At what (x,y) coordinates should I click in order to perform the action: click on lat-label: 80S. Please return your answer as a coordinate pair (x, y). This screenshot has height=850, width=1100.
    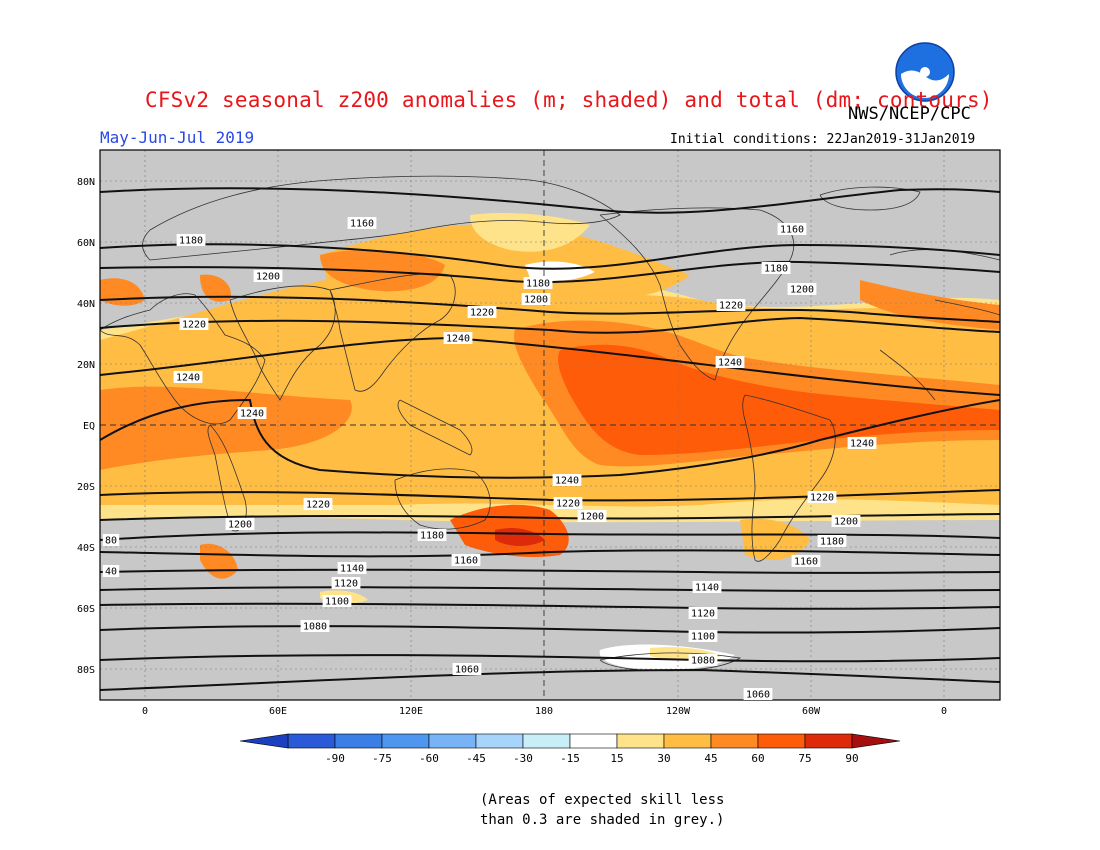
    Looking at the image, I should click on (86, 670).